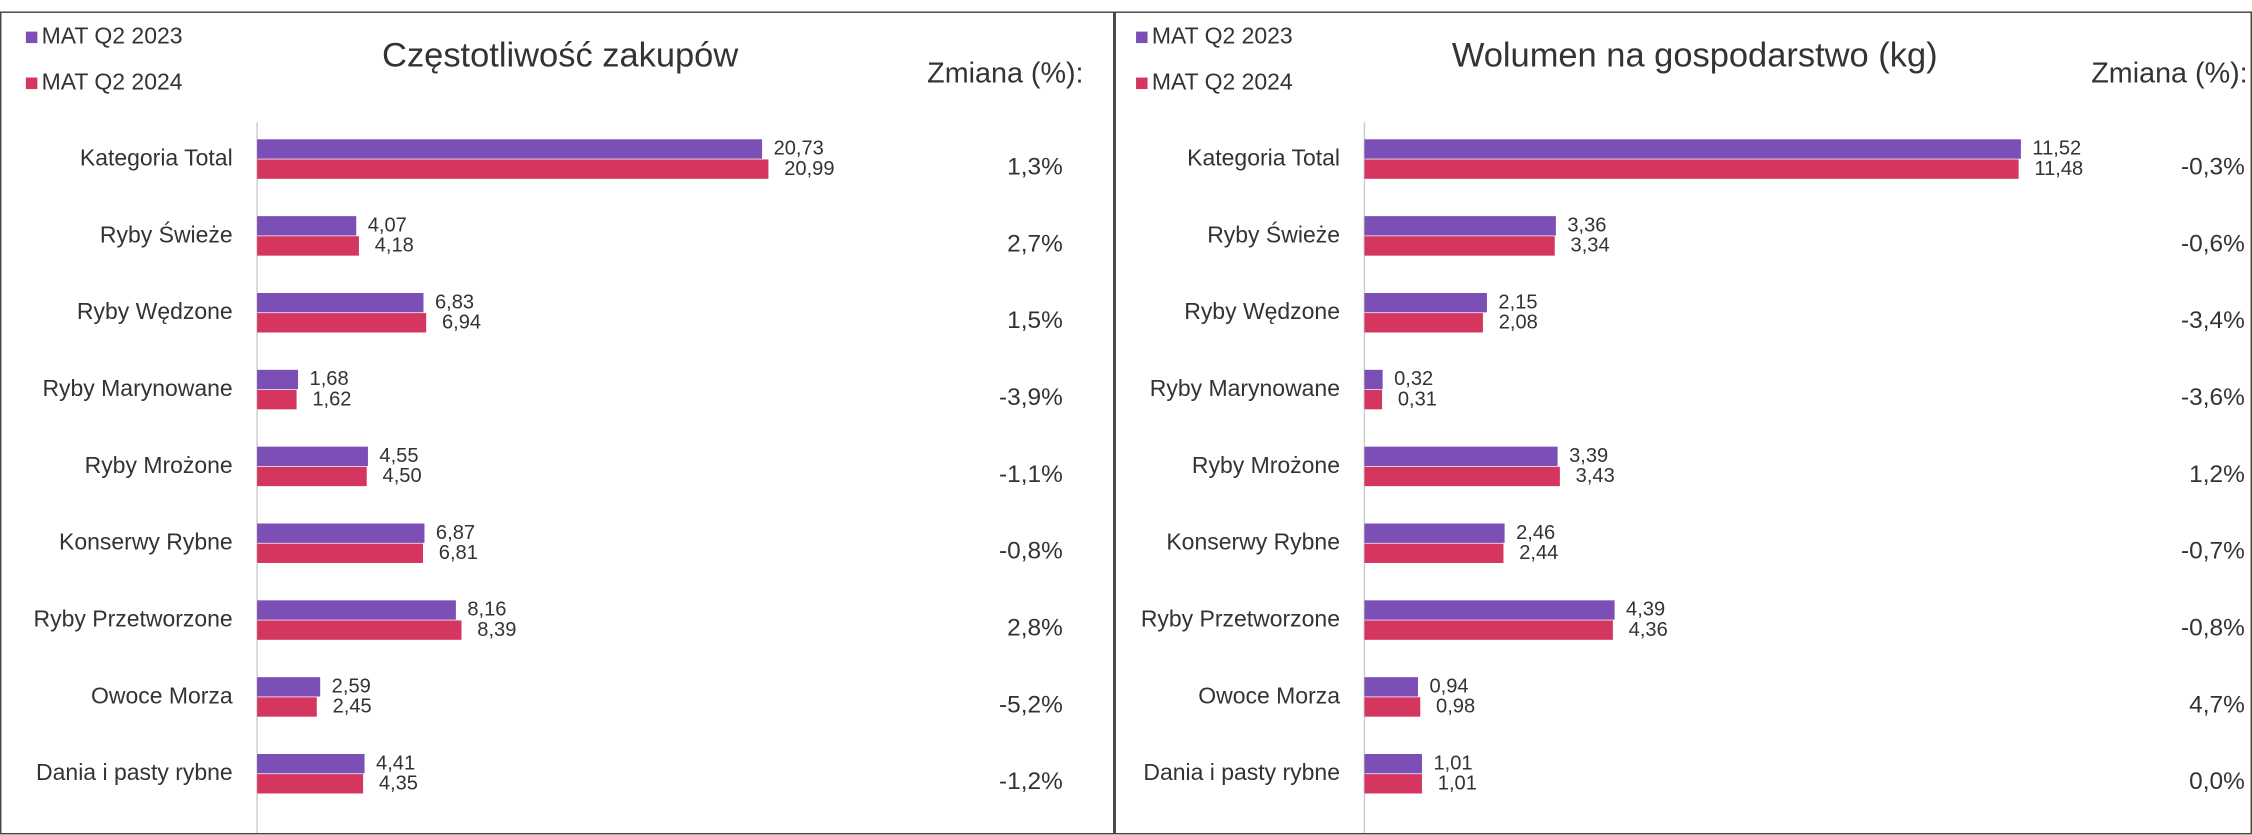 The image size is (2252, 835). I want to click on change-label: -0,7%, so click(2213, 551).